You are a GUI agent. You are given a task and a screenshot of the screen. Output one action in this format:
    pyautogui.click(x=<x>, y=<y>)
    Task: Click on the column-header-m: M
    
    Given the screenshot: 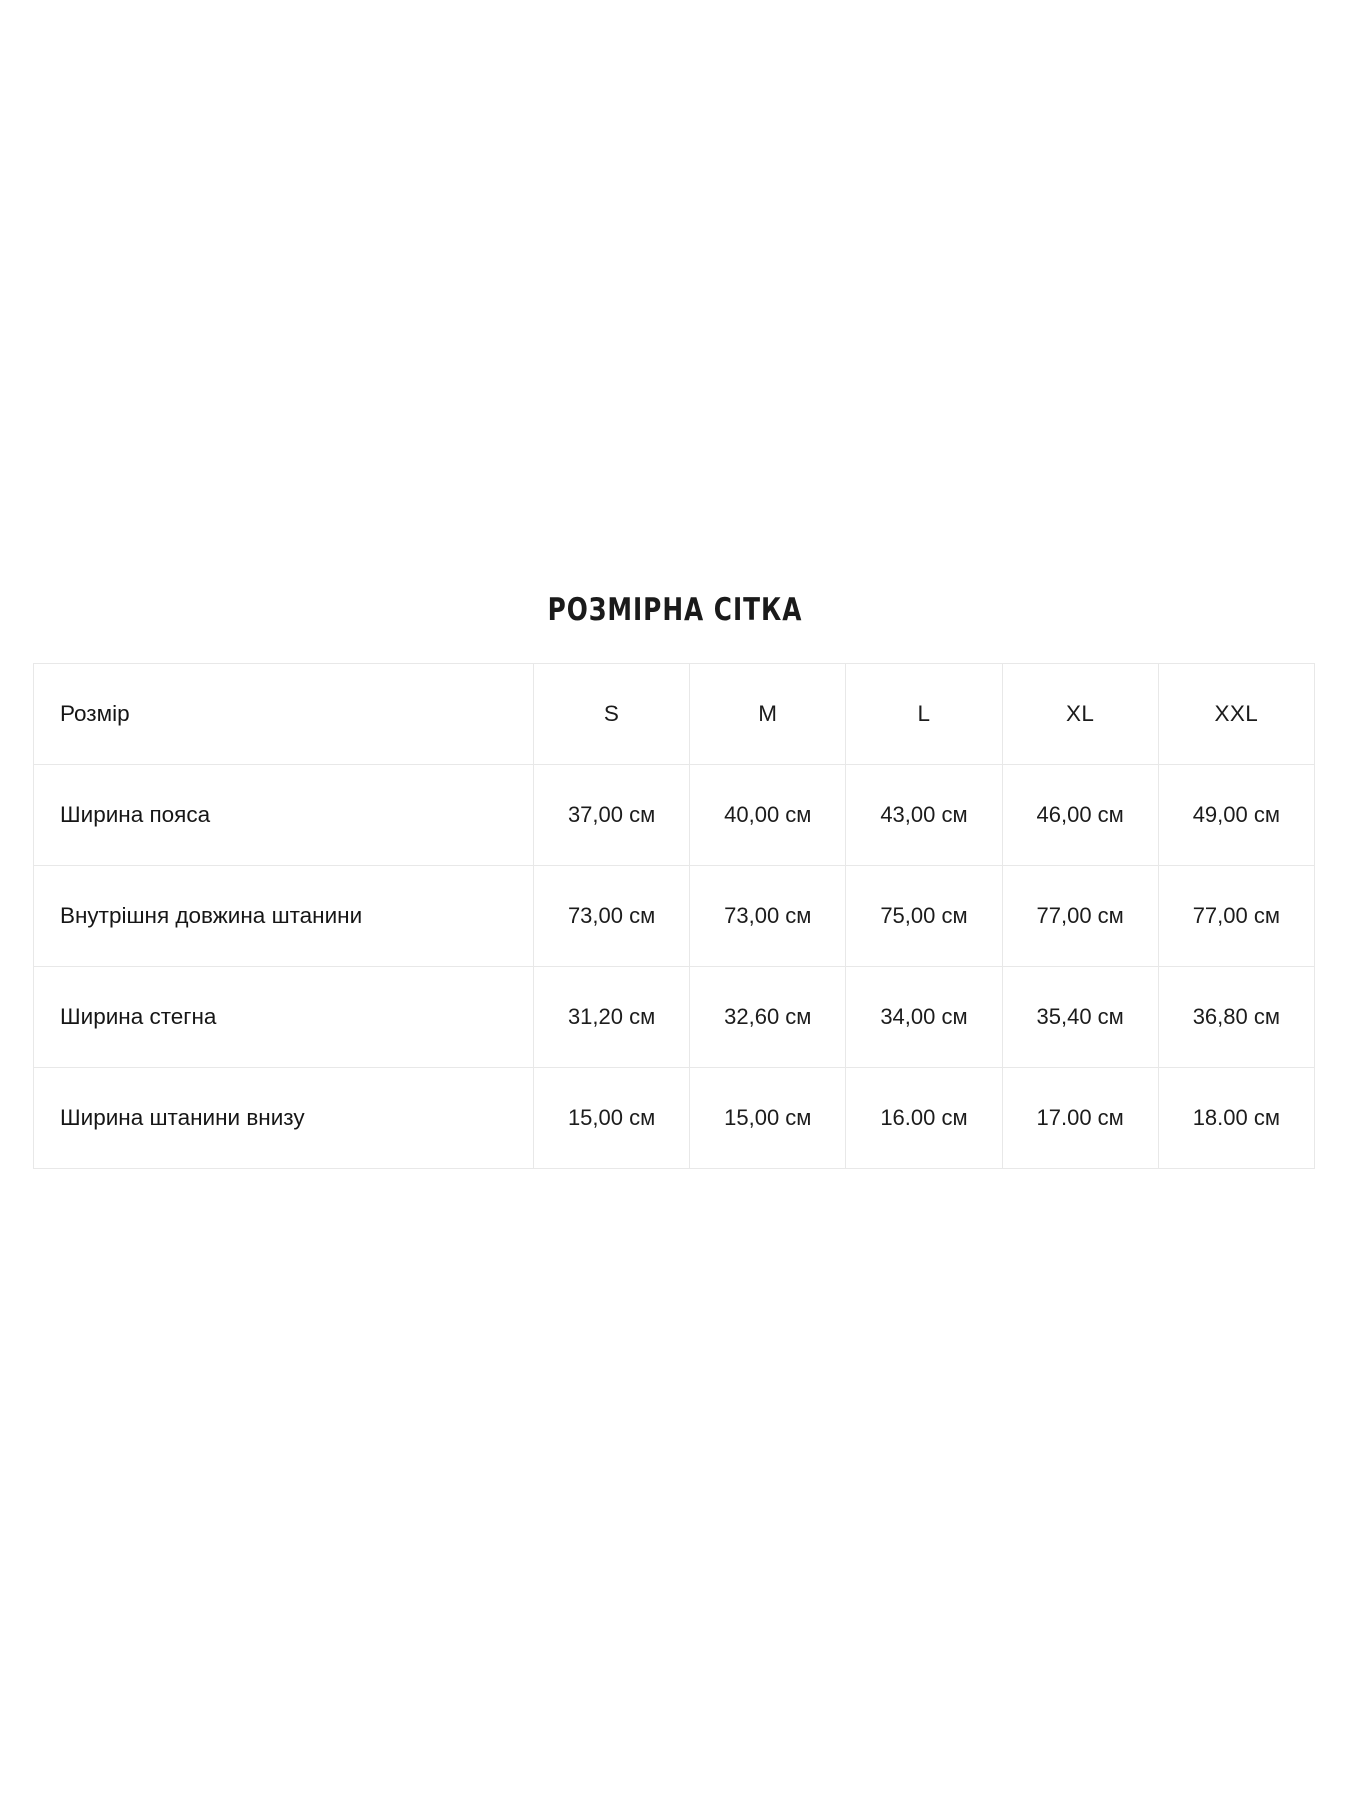 What is the action you would take?
    pyautogui.click(x=768, y=714)
    